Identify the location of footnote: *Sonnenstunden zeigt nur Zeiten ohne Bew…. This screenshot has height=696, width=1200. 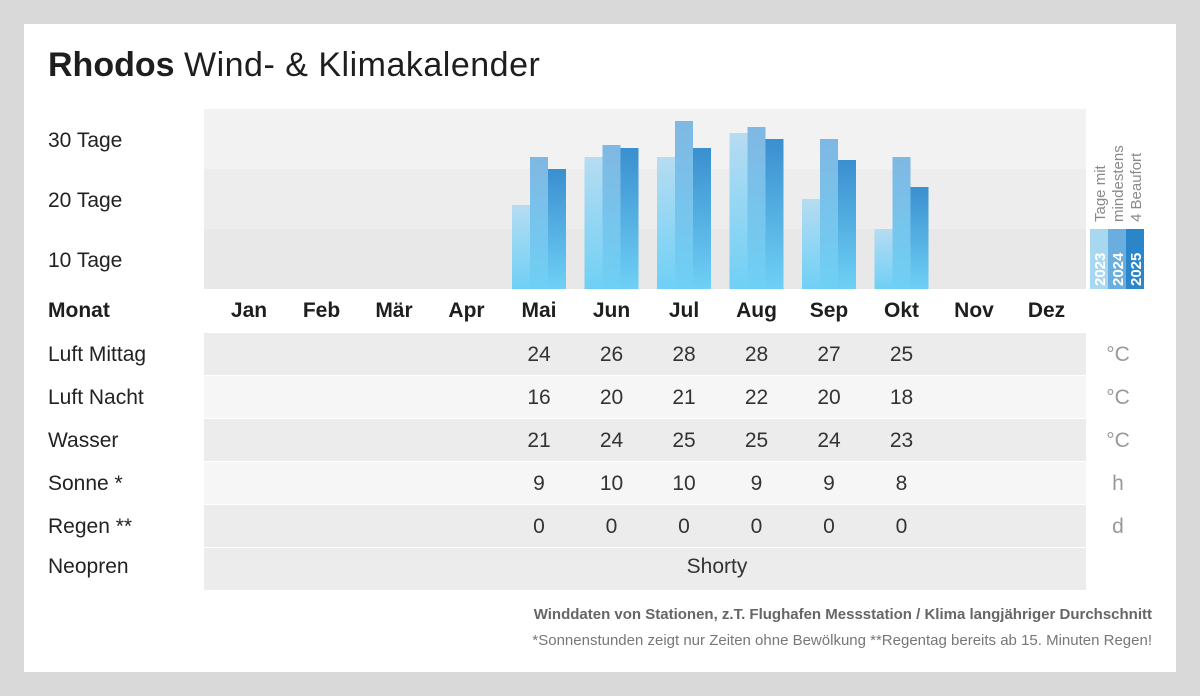
(842, 640).